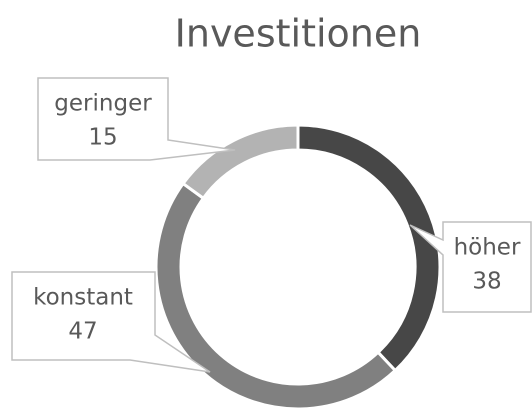 Image resolution: width=532 pixels, height=409 pixels. I want to click on data-label-name: geringer, so click(103, 104).